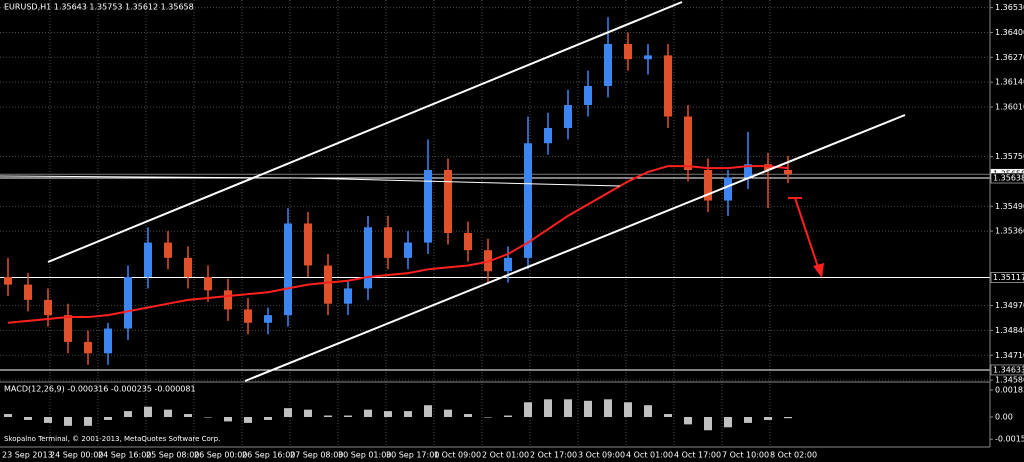 The width and height of the screenshot is (1024, 462). I want to click on x-tick-label: 30 Sep 01:00, so click(364, 455).